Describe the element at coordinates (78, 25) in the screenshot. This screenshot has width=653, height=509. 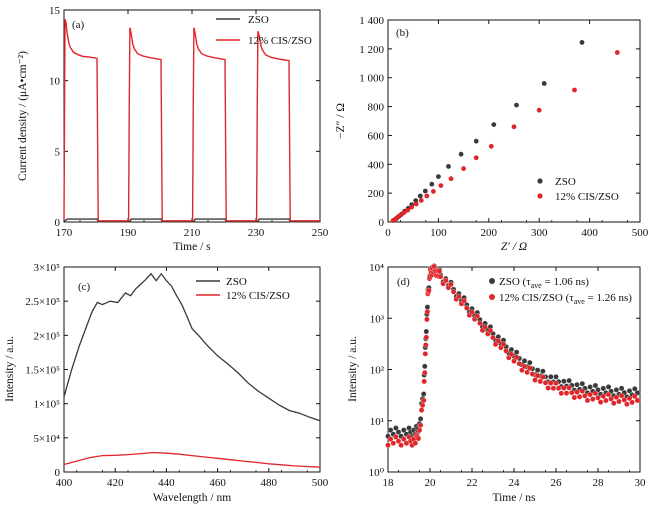
I see `panel-a-label: (a)` at that location.